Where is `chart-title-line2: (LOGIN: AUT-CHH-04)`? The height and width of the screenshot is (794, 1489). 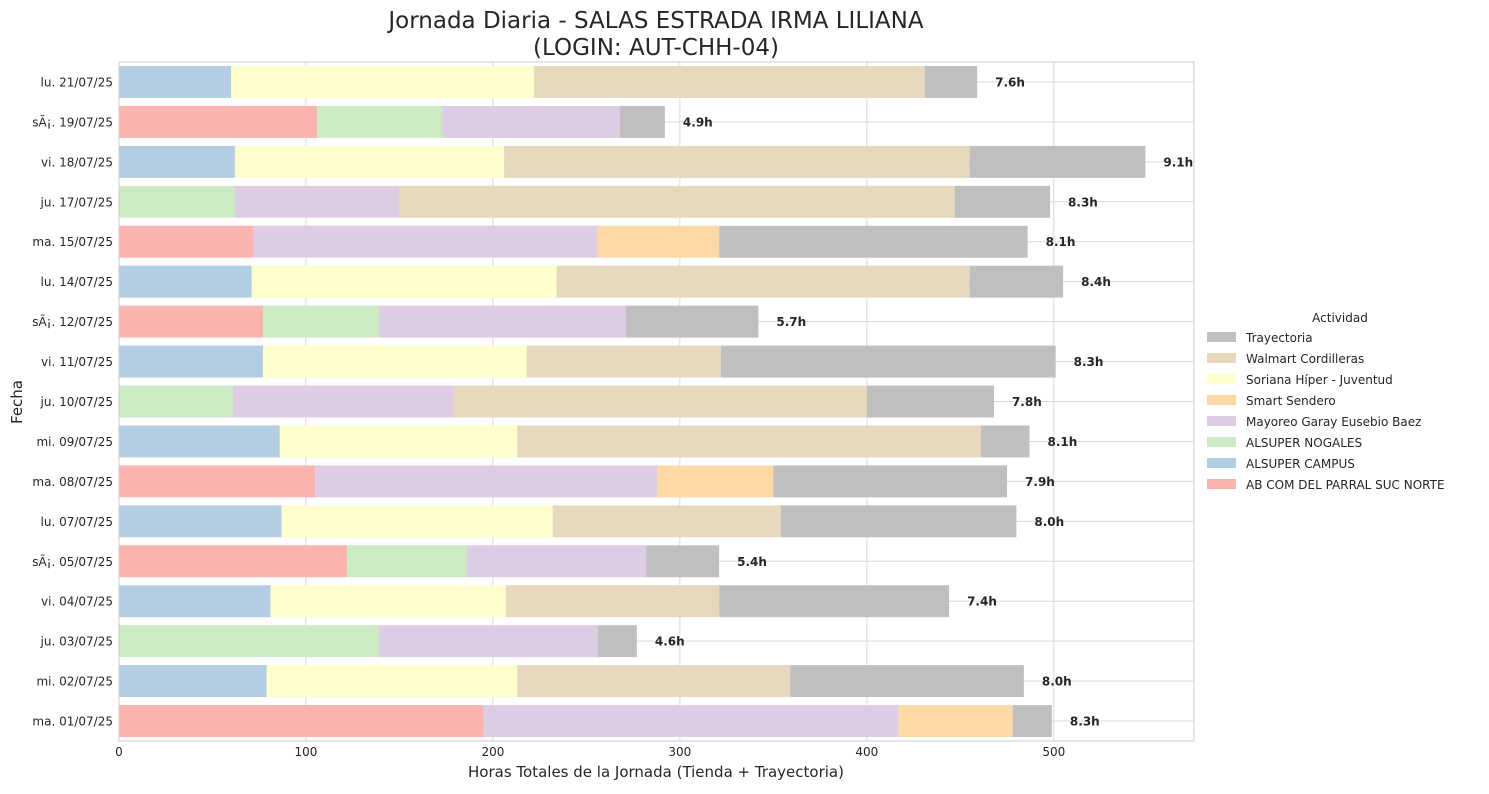 chart-title-line2: (LOGIN: AUT-CHH-04) is located at coordinates (656, 48).